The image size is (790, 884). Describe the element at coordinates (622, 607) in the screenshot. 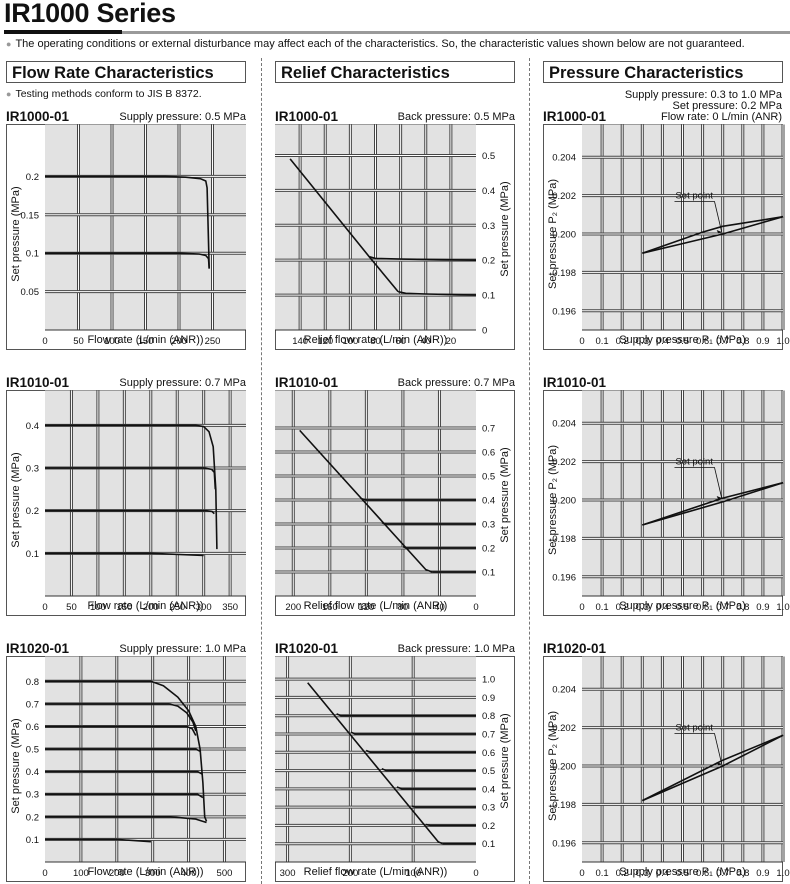

I see `x-tick-label: 0.2` at that location.